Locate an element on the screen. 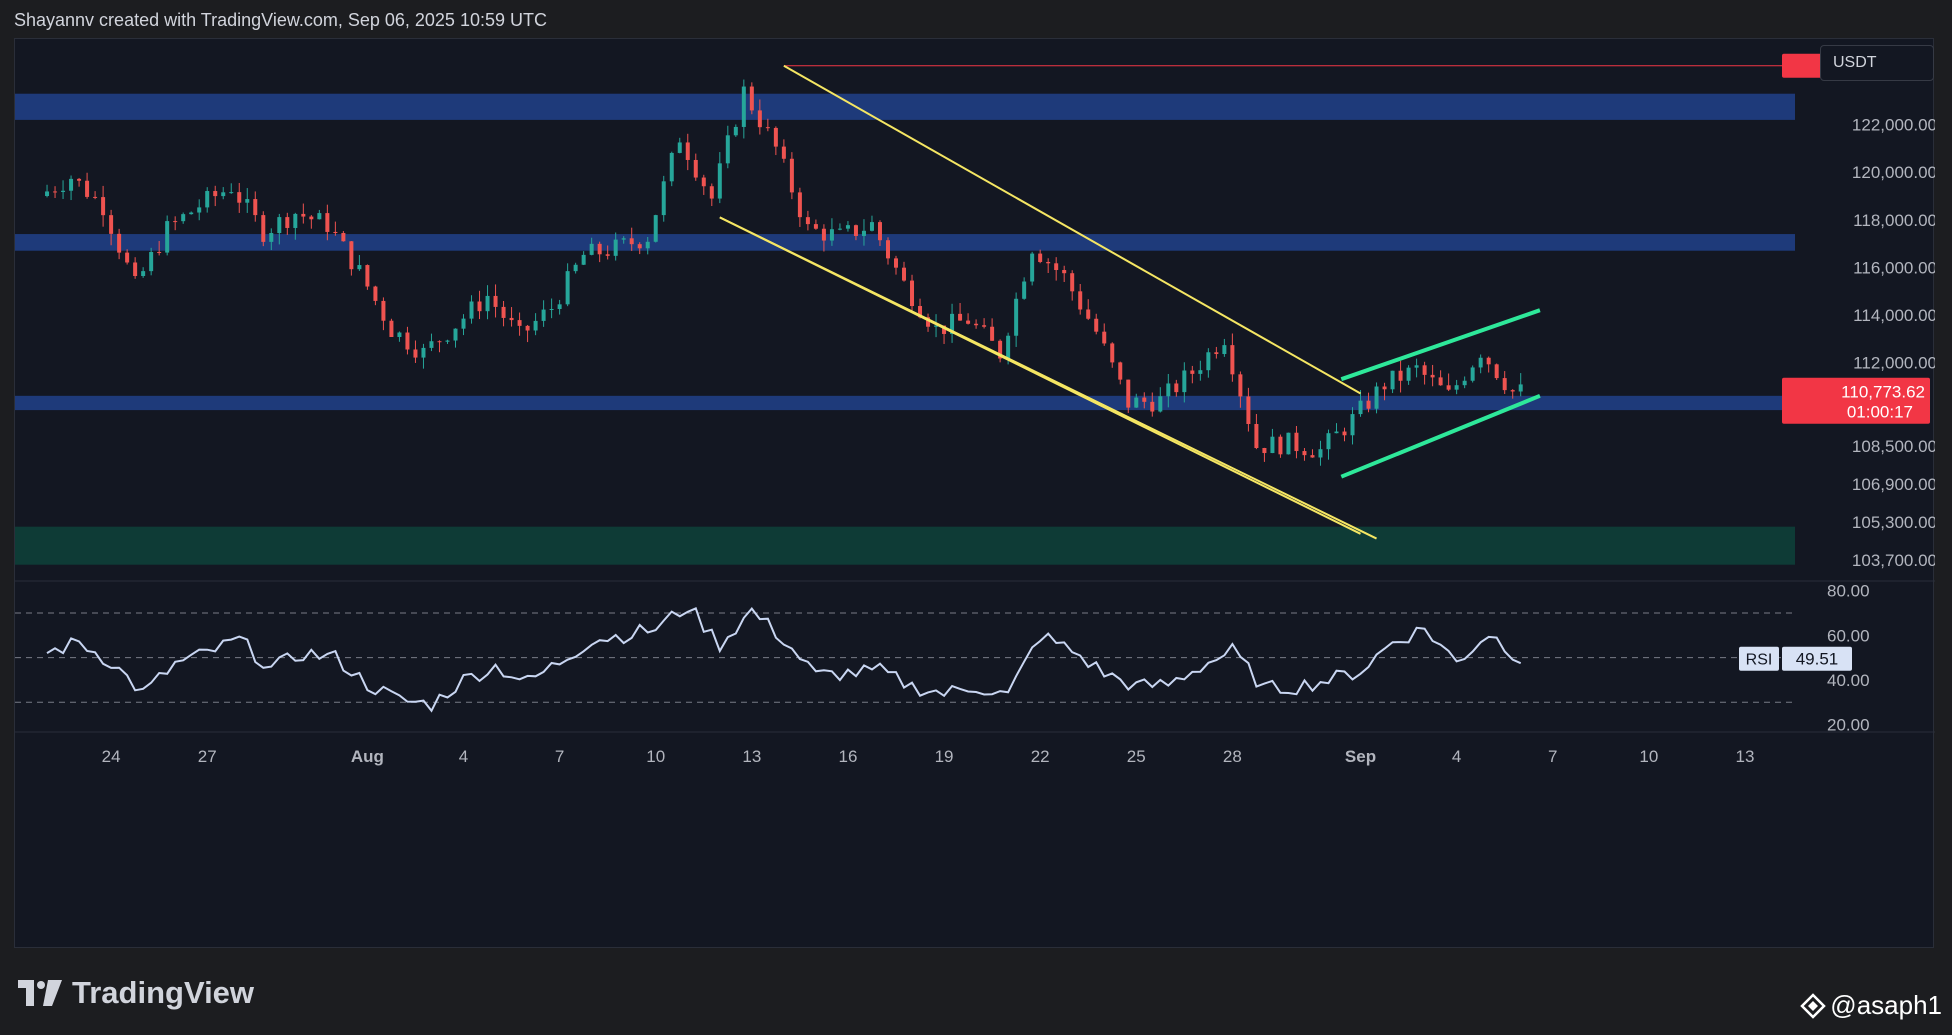  rsi-tick-label: 20.00 is located at coordinates (1848, 725).